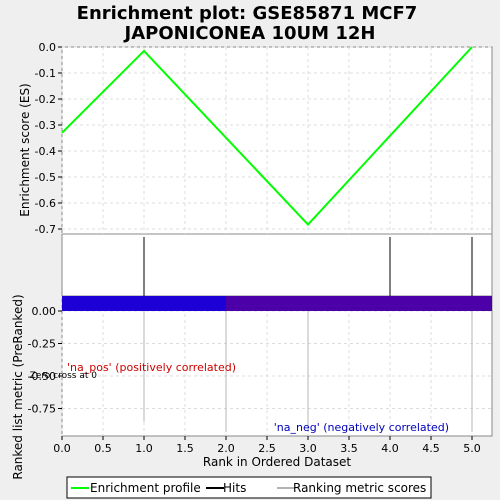 The width and height of the screenshot is (500, 500). What do you see at coordinates (431, 448) in the screenshot?
I see `x-tick-label: 4.5` at bounding box center [431, 448].